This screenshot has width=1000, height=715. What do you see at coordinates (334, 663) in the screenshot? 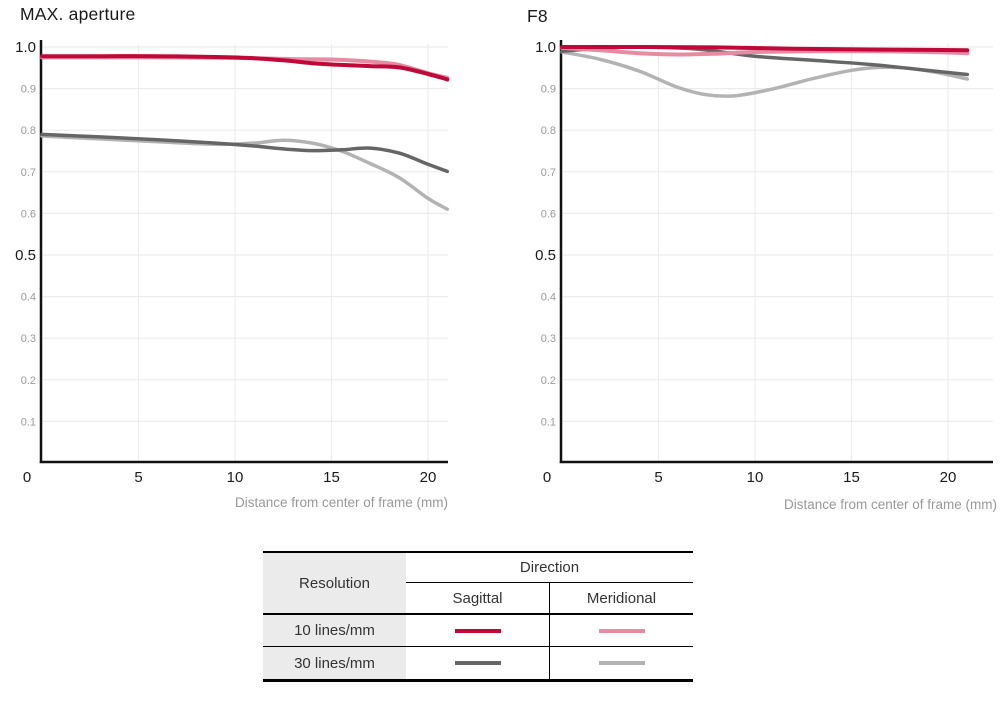
I see `legend-label-30-lines: 30 lines/mm` at bounding box center [334, 663].